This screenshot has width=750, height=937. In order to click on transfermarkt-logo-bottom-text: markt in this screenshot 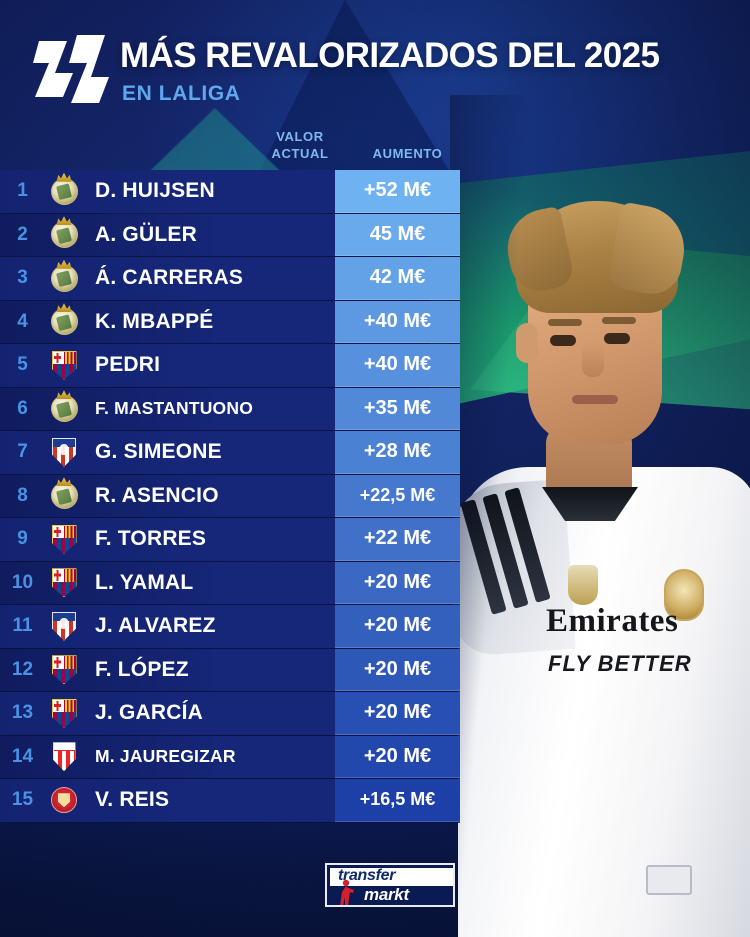, I will do `click(386, 894)`.